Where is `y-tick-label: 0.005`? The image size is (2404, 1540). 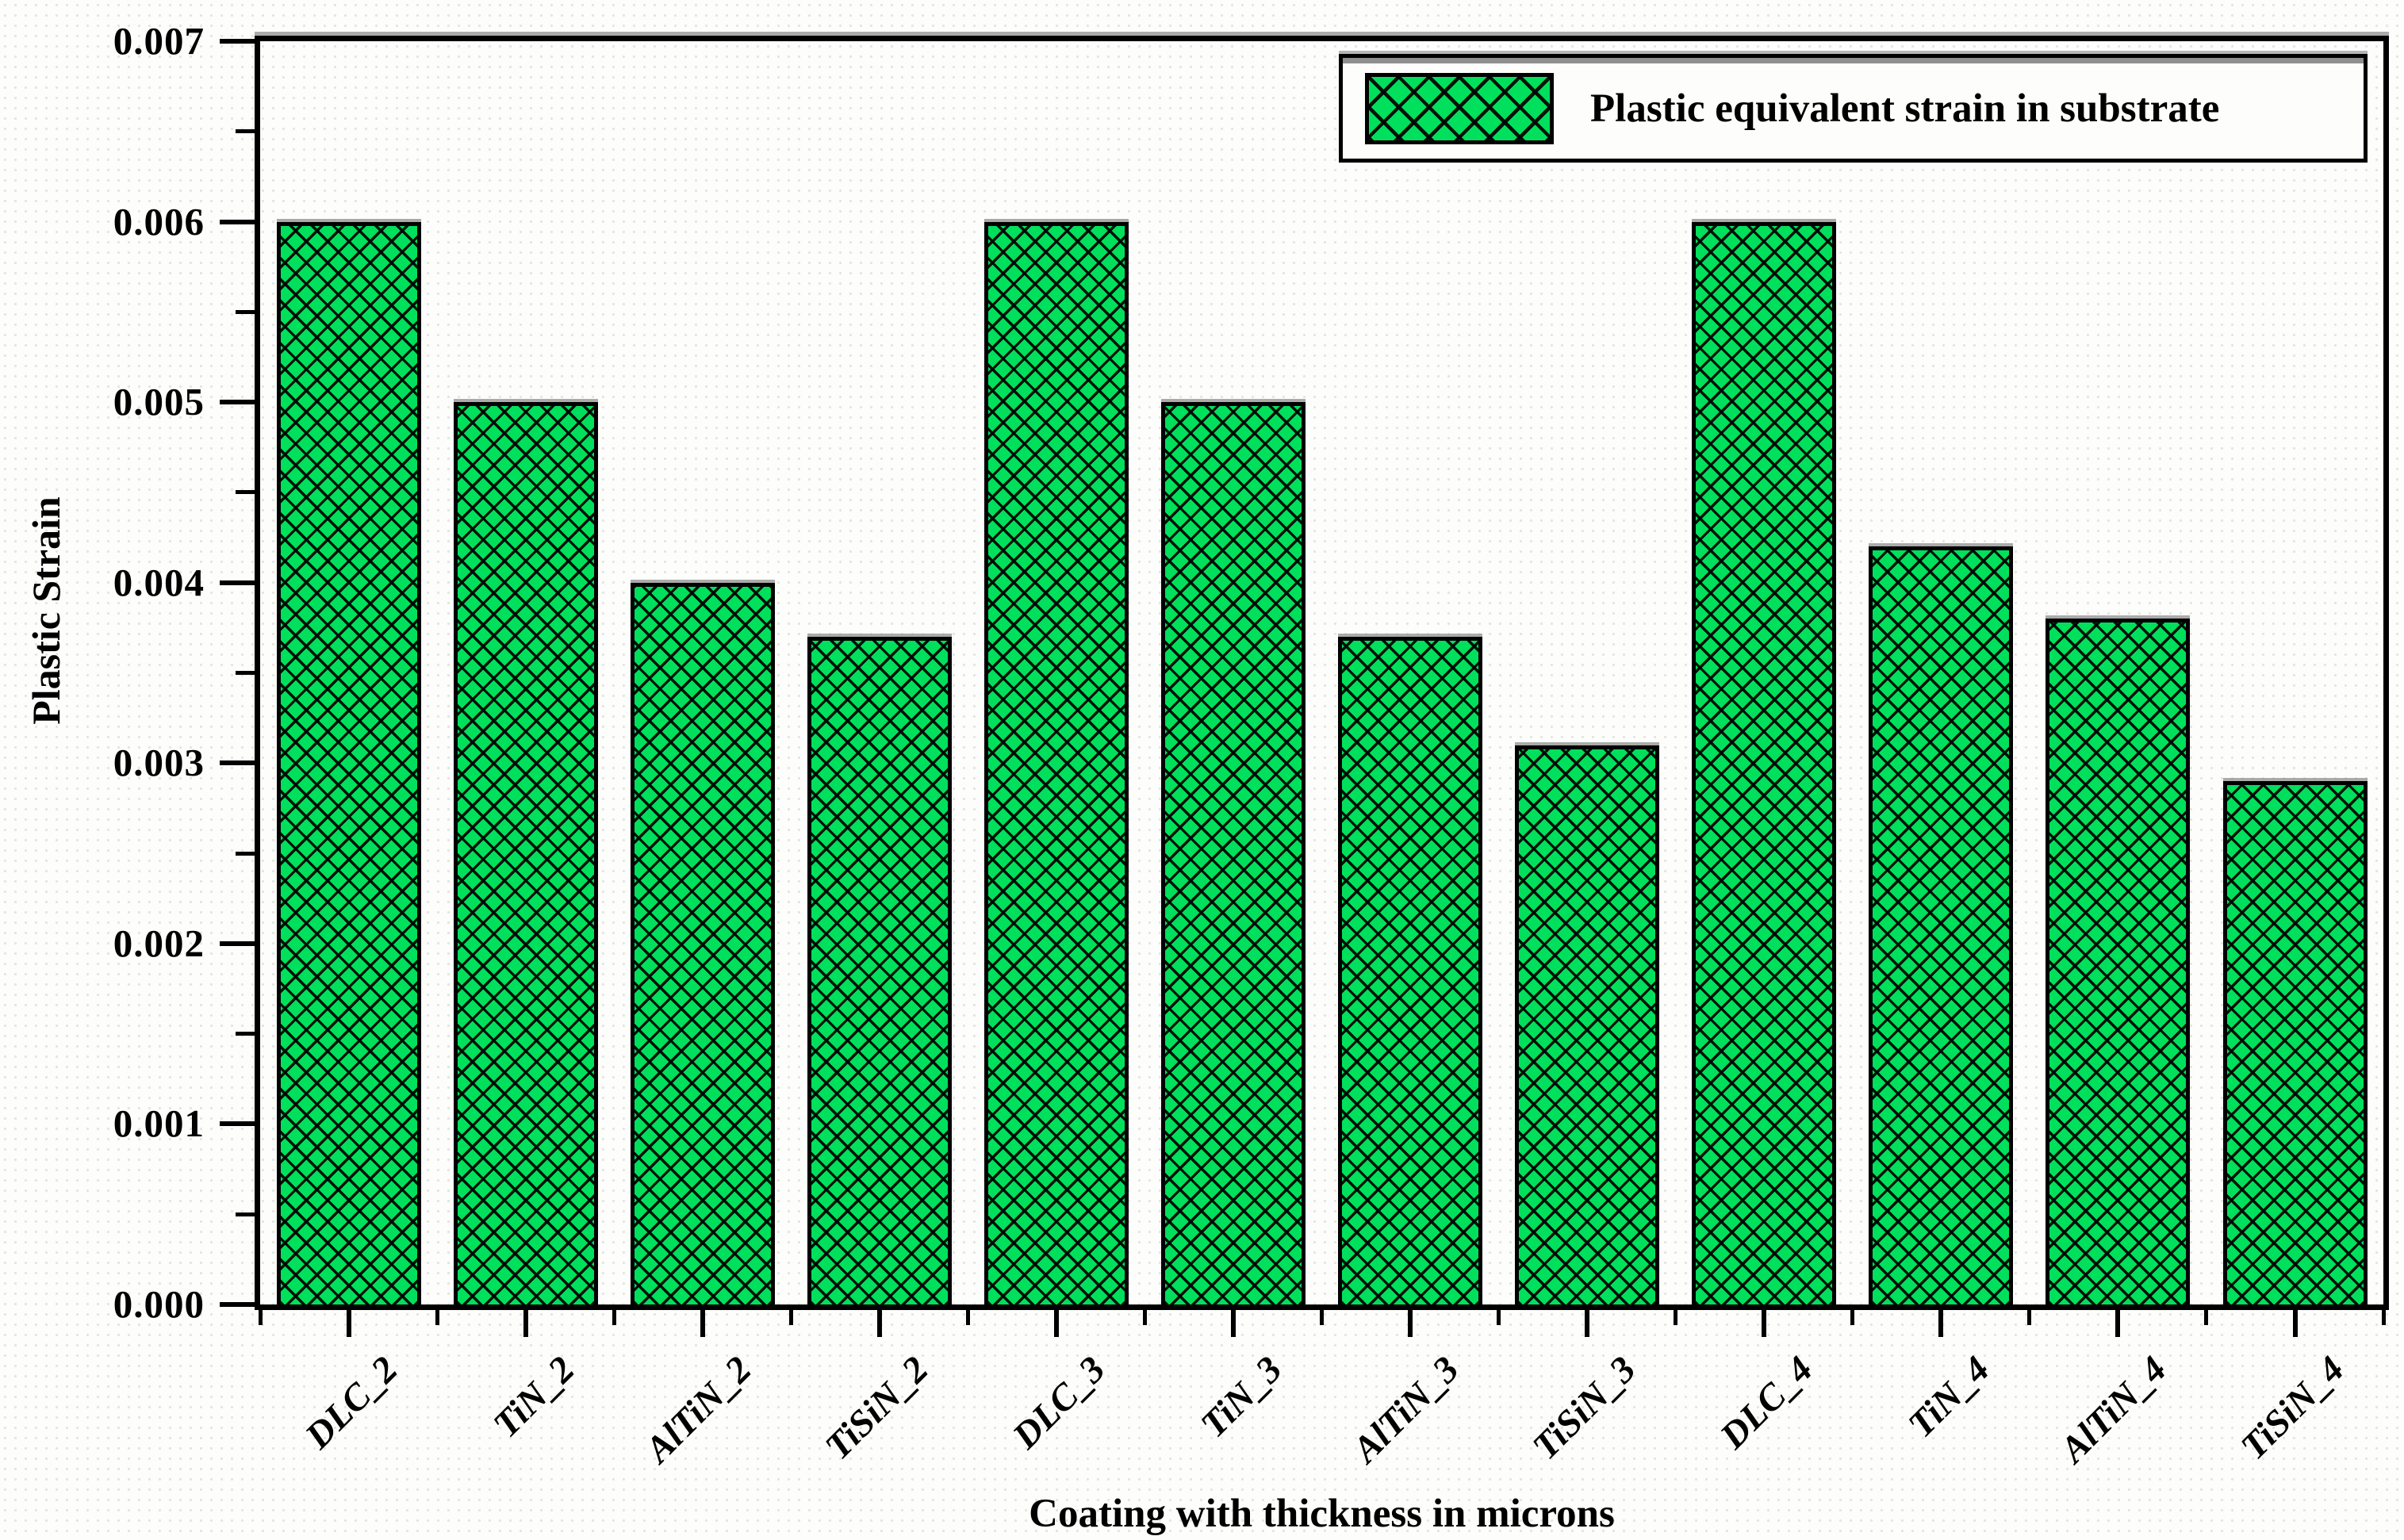 y-tick-label: 0.005 is located at coordinates (159, 402).